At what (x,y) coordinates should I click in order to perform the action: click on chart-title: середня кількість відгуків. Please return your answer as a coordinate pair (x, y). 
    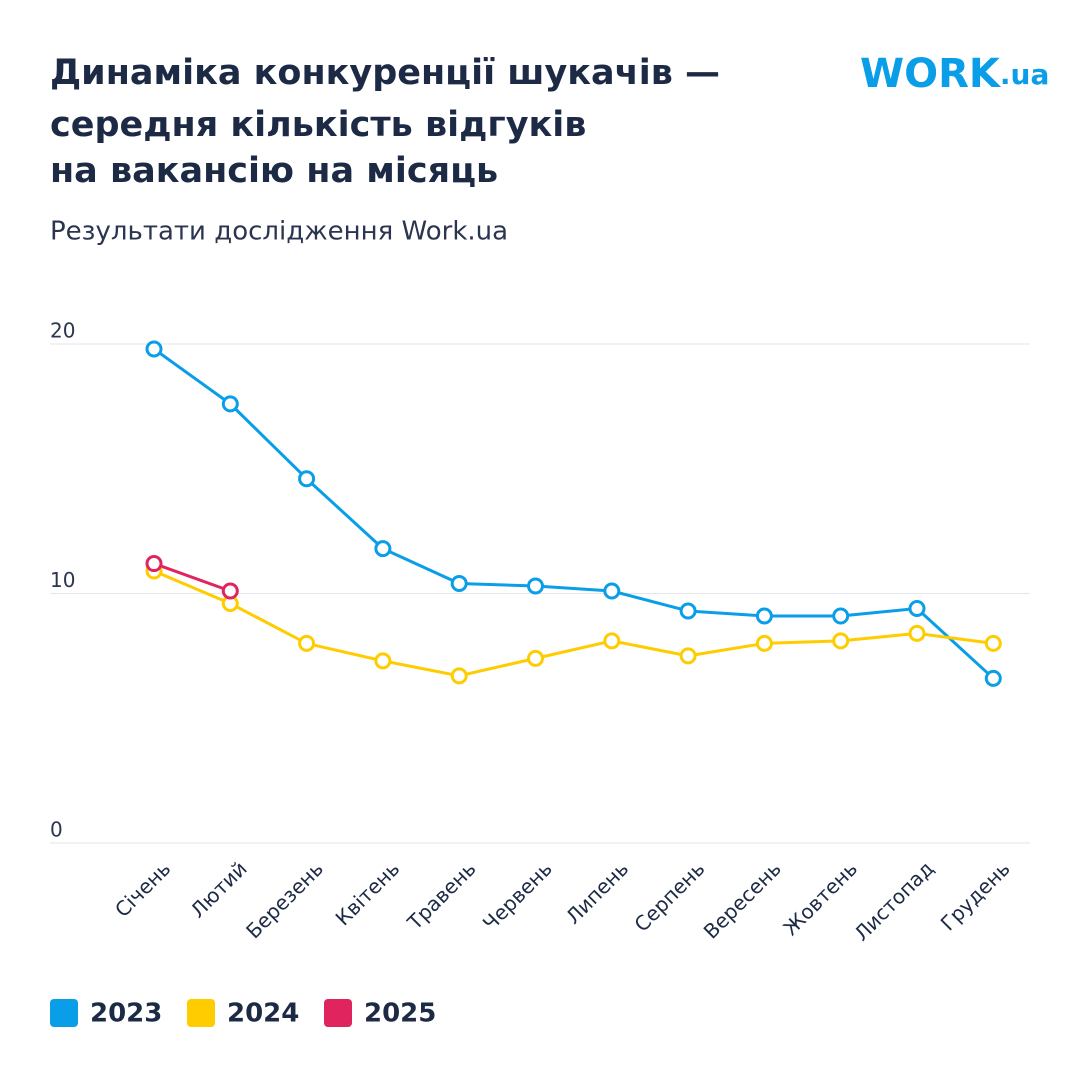
    Looking at the image, I should click on (318, 125).